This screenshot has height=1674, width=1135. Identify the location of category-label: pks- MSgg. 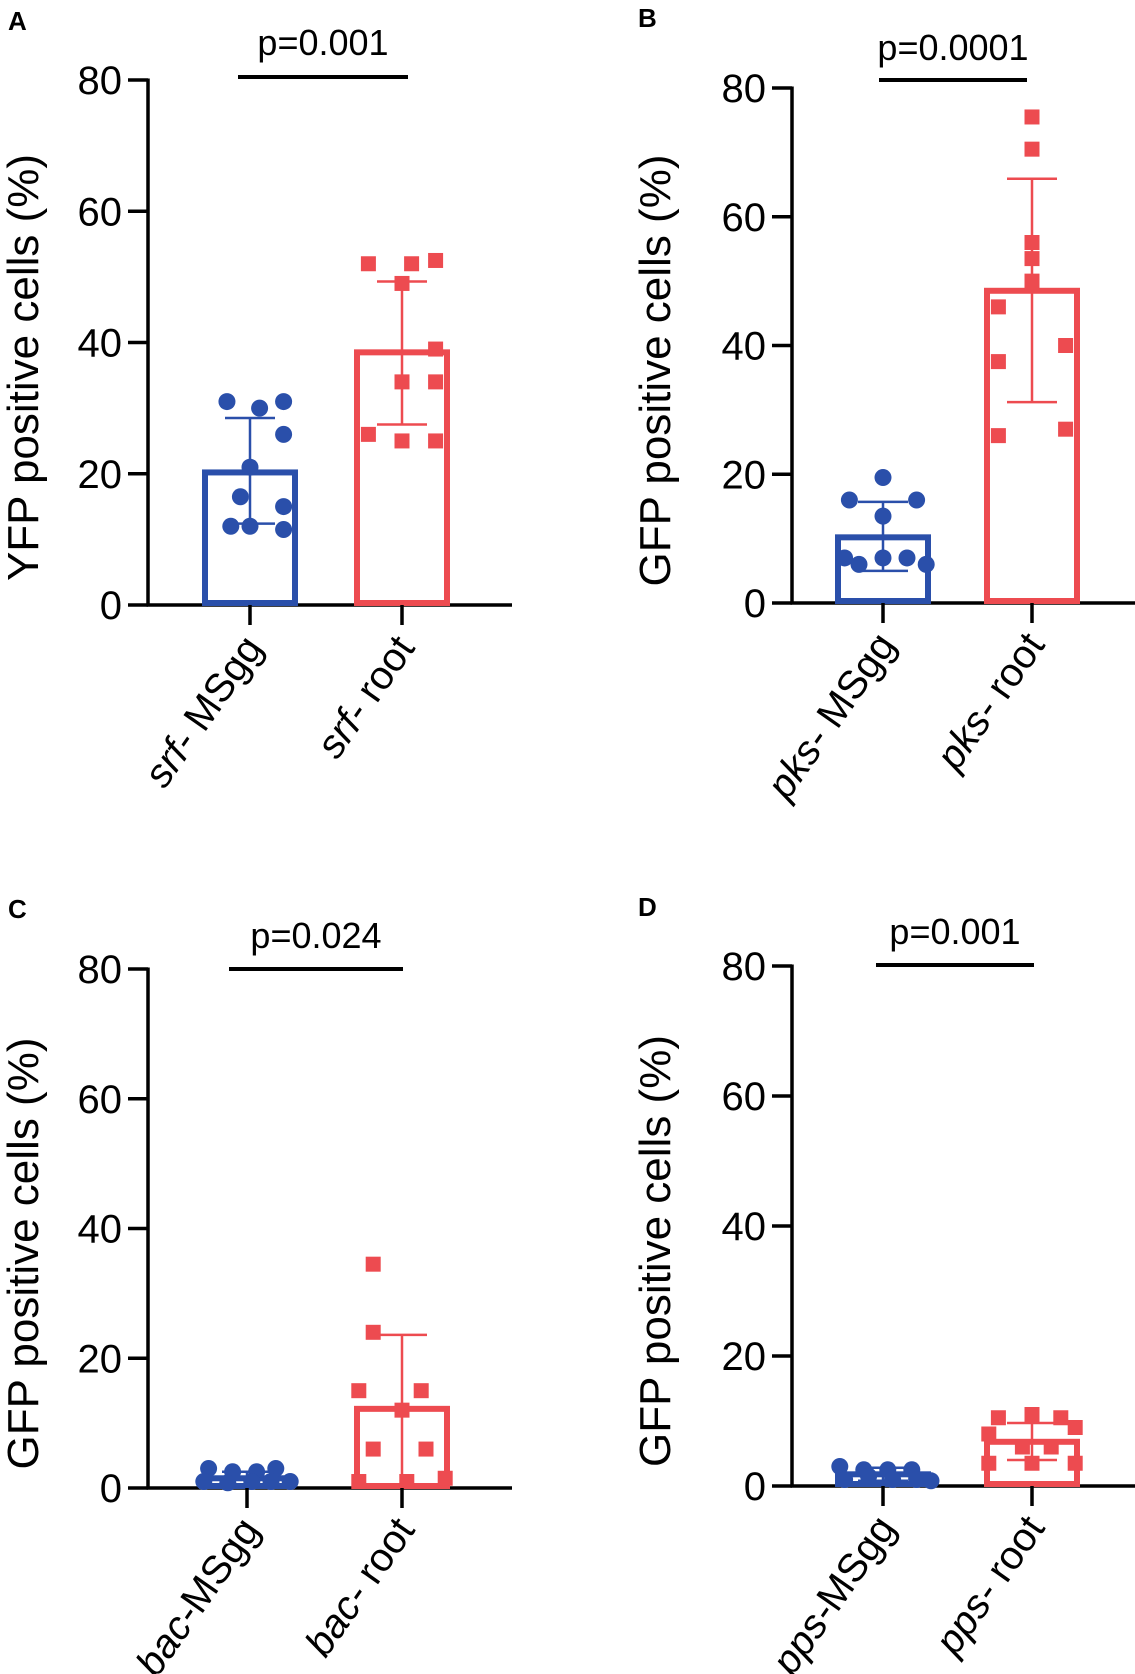
(831, 716).